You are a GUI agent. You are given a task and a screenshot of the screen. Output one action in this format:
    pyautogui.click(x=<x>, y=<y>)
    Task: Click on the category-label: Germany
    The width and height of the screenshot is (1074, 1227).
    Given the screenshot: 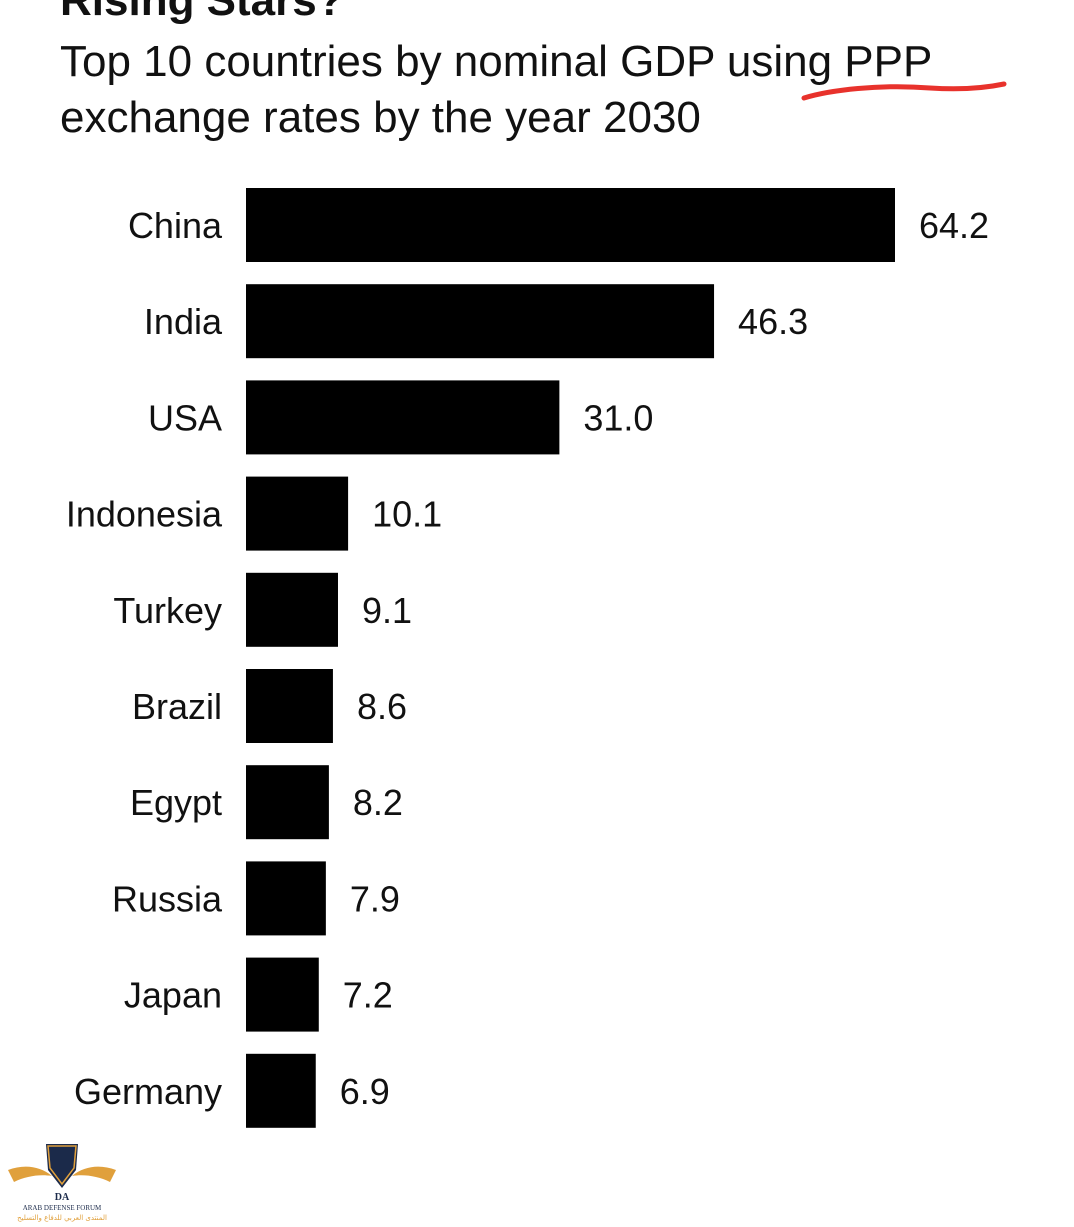 What is the action you would take?
    pyautogui.click(x=148, y=1091)
    